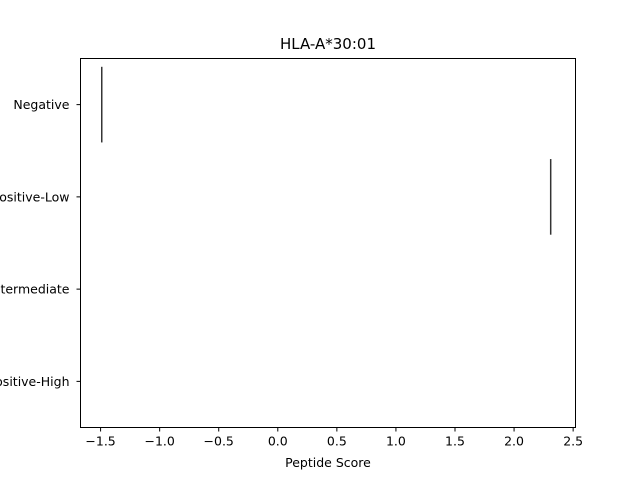 The width and height of the screenshot is (640, 480). I want to click on x-tick-label: −1.5, so click(100, 441).